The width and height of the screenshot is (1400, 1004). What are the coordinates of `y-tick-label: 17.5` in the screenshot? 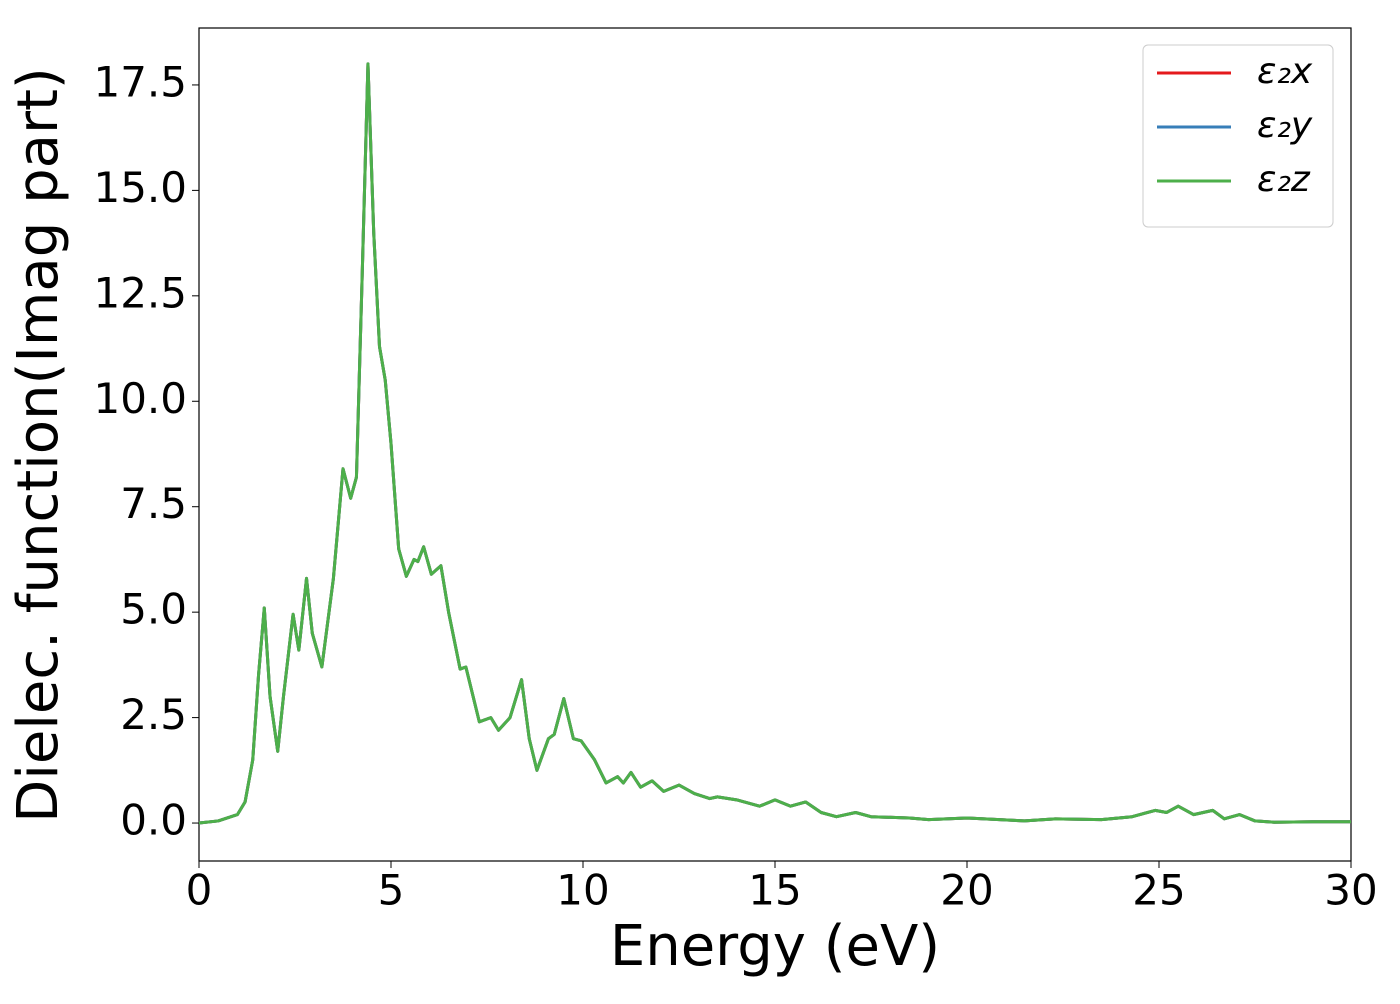 It's located at (140, 81).